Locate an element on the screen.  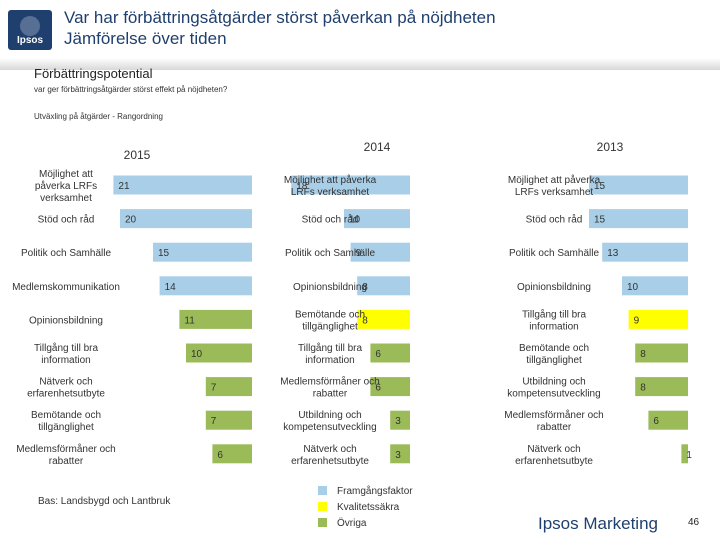
page-number: 46 is located at coordinates (694, 522).